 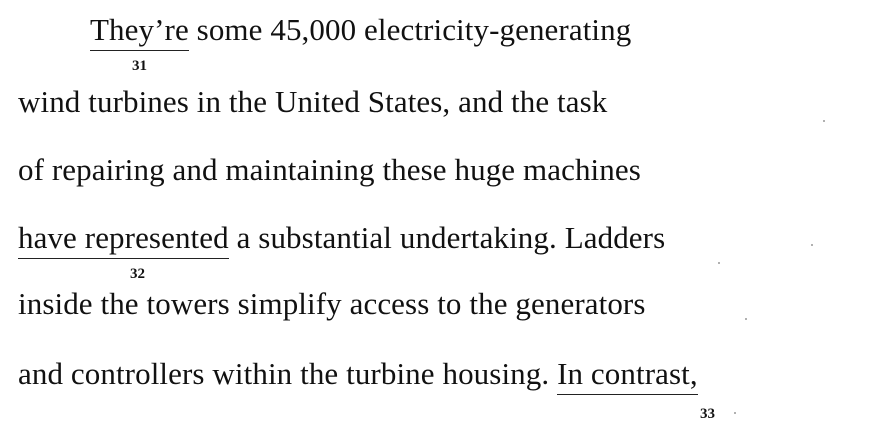 What do you see at coordinates (447, 237) in the screenshot?
I see `line-4-text: a substantial undertaking. Ladders` at bounding box center [447, 237].